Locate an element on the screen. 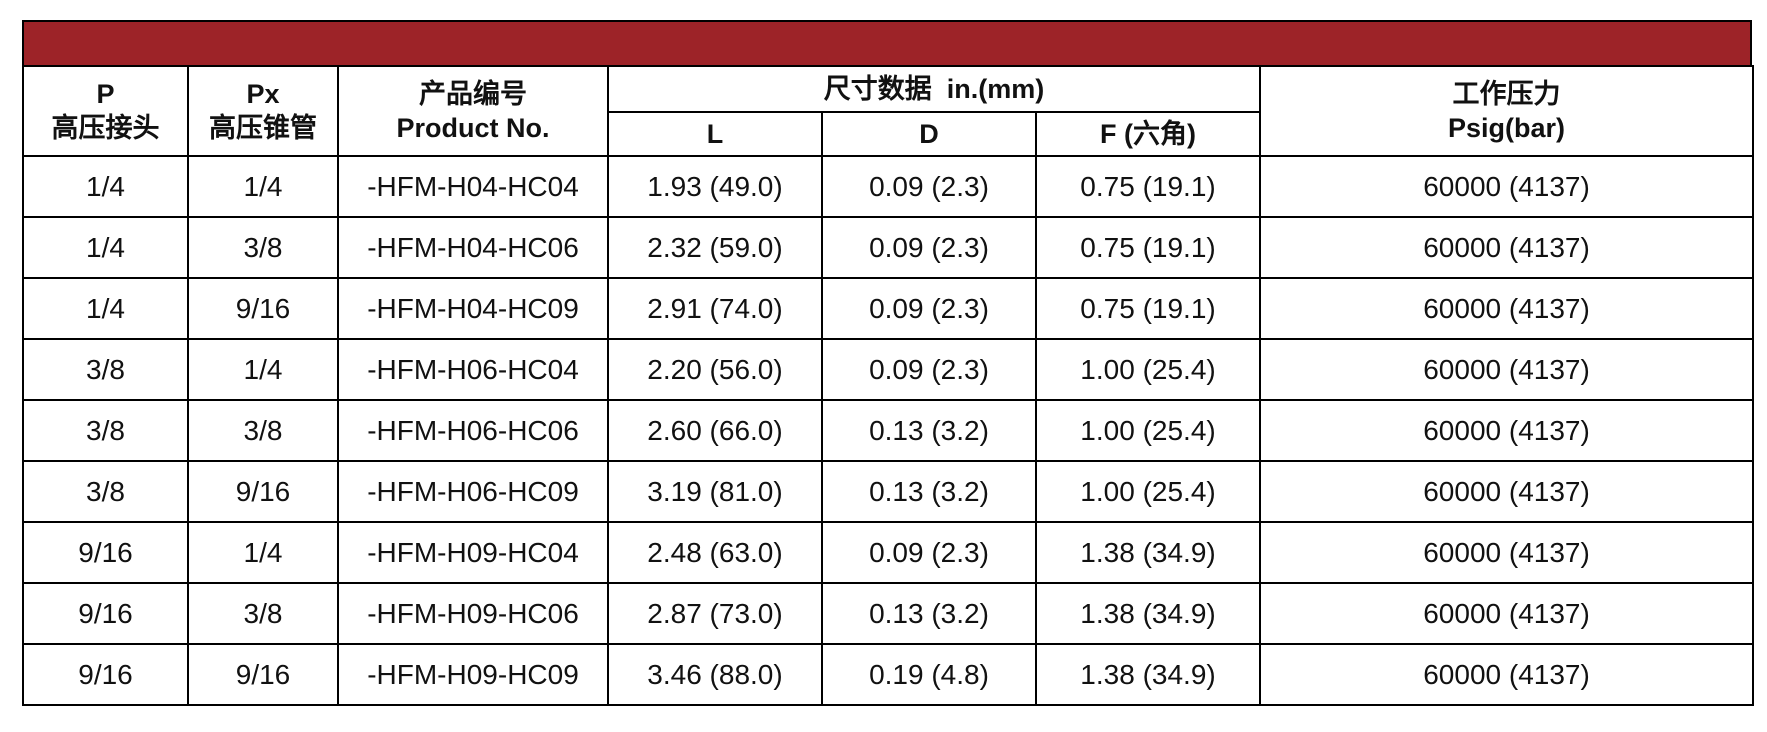 This screenshot has height=732, width=1767. cell-product-no: -HFM-H04-HC04 is located at coordinates (473, 186).